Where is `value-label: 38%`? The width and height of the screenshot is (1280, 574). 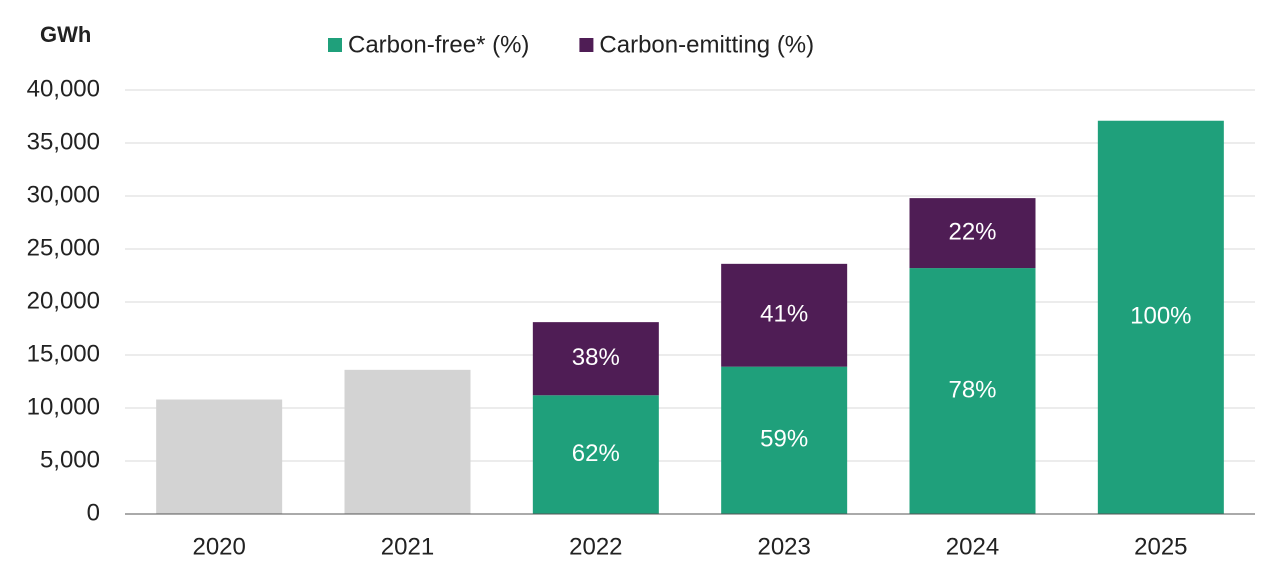
value-label: 38% is located at coordinates (596, 357).